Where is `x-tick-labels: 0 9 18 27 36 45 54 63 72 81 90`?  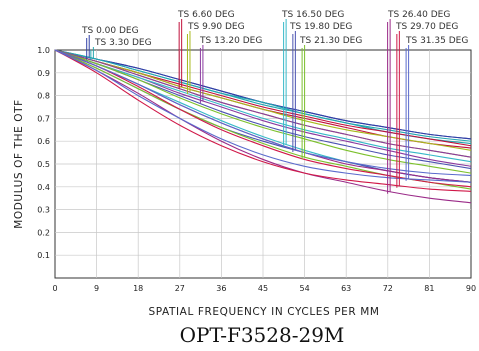 x-tick-labels: 0 9 18 27 36 45 54 63 72 81 90 is located at coordinates (264, 288).